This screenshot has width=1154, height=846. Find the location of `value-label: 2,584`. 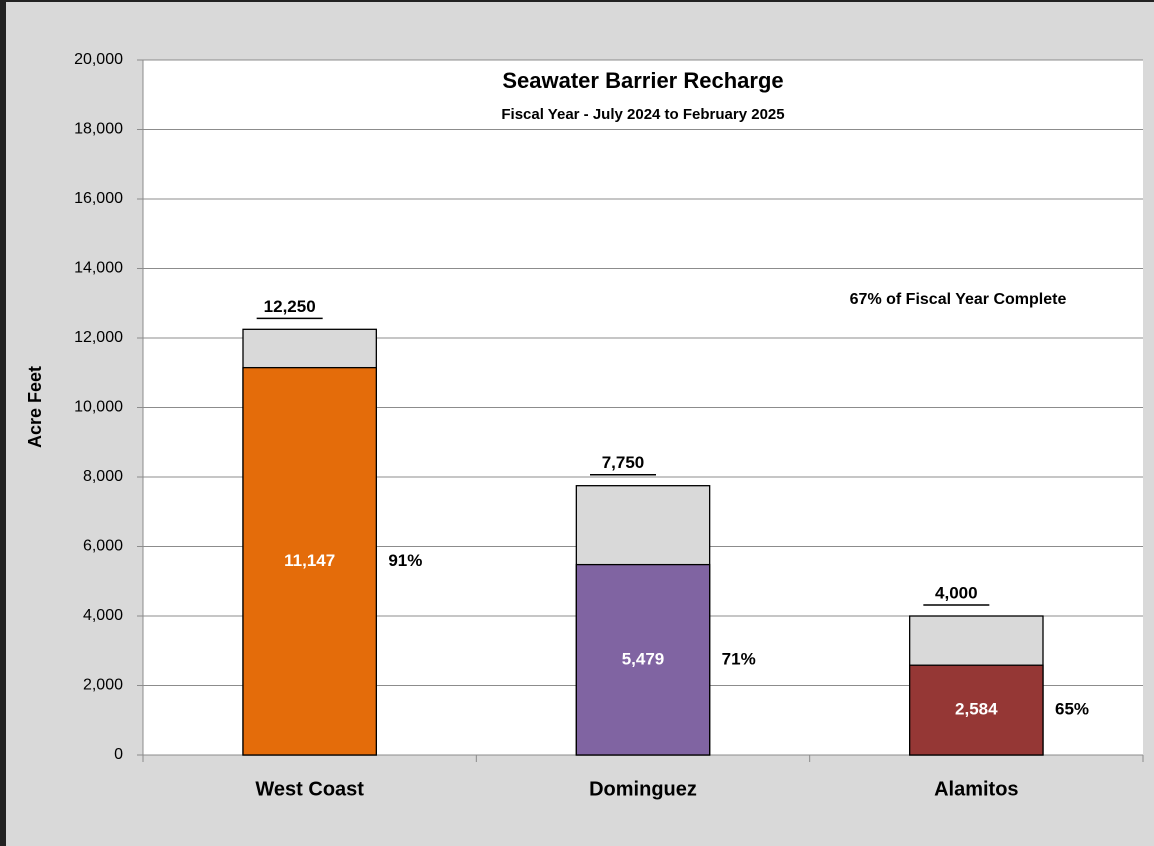

value-label: 2,584 is located at coordinates (976, 709).